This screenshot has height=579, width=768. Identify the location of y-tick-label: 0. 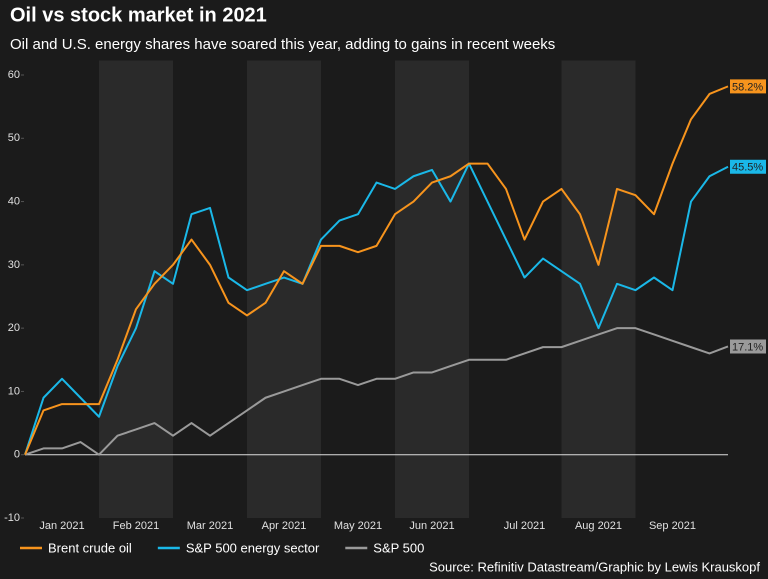
(17, 455).